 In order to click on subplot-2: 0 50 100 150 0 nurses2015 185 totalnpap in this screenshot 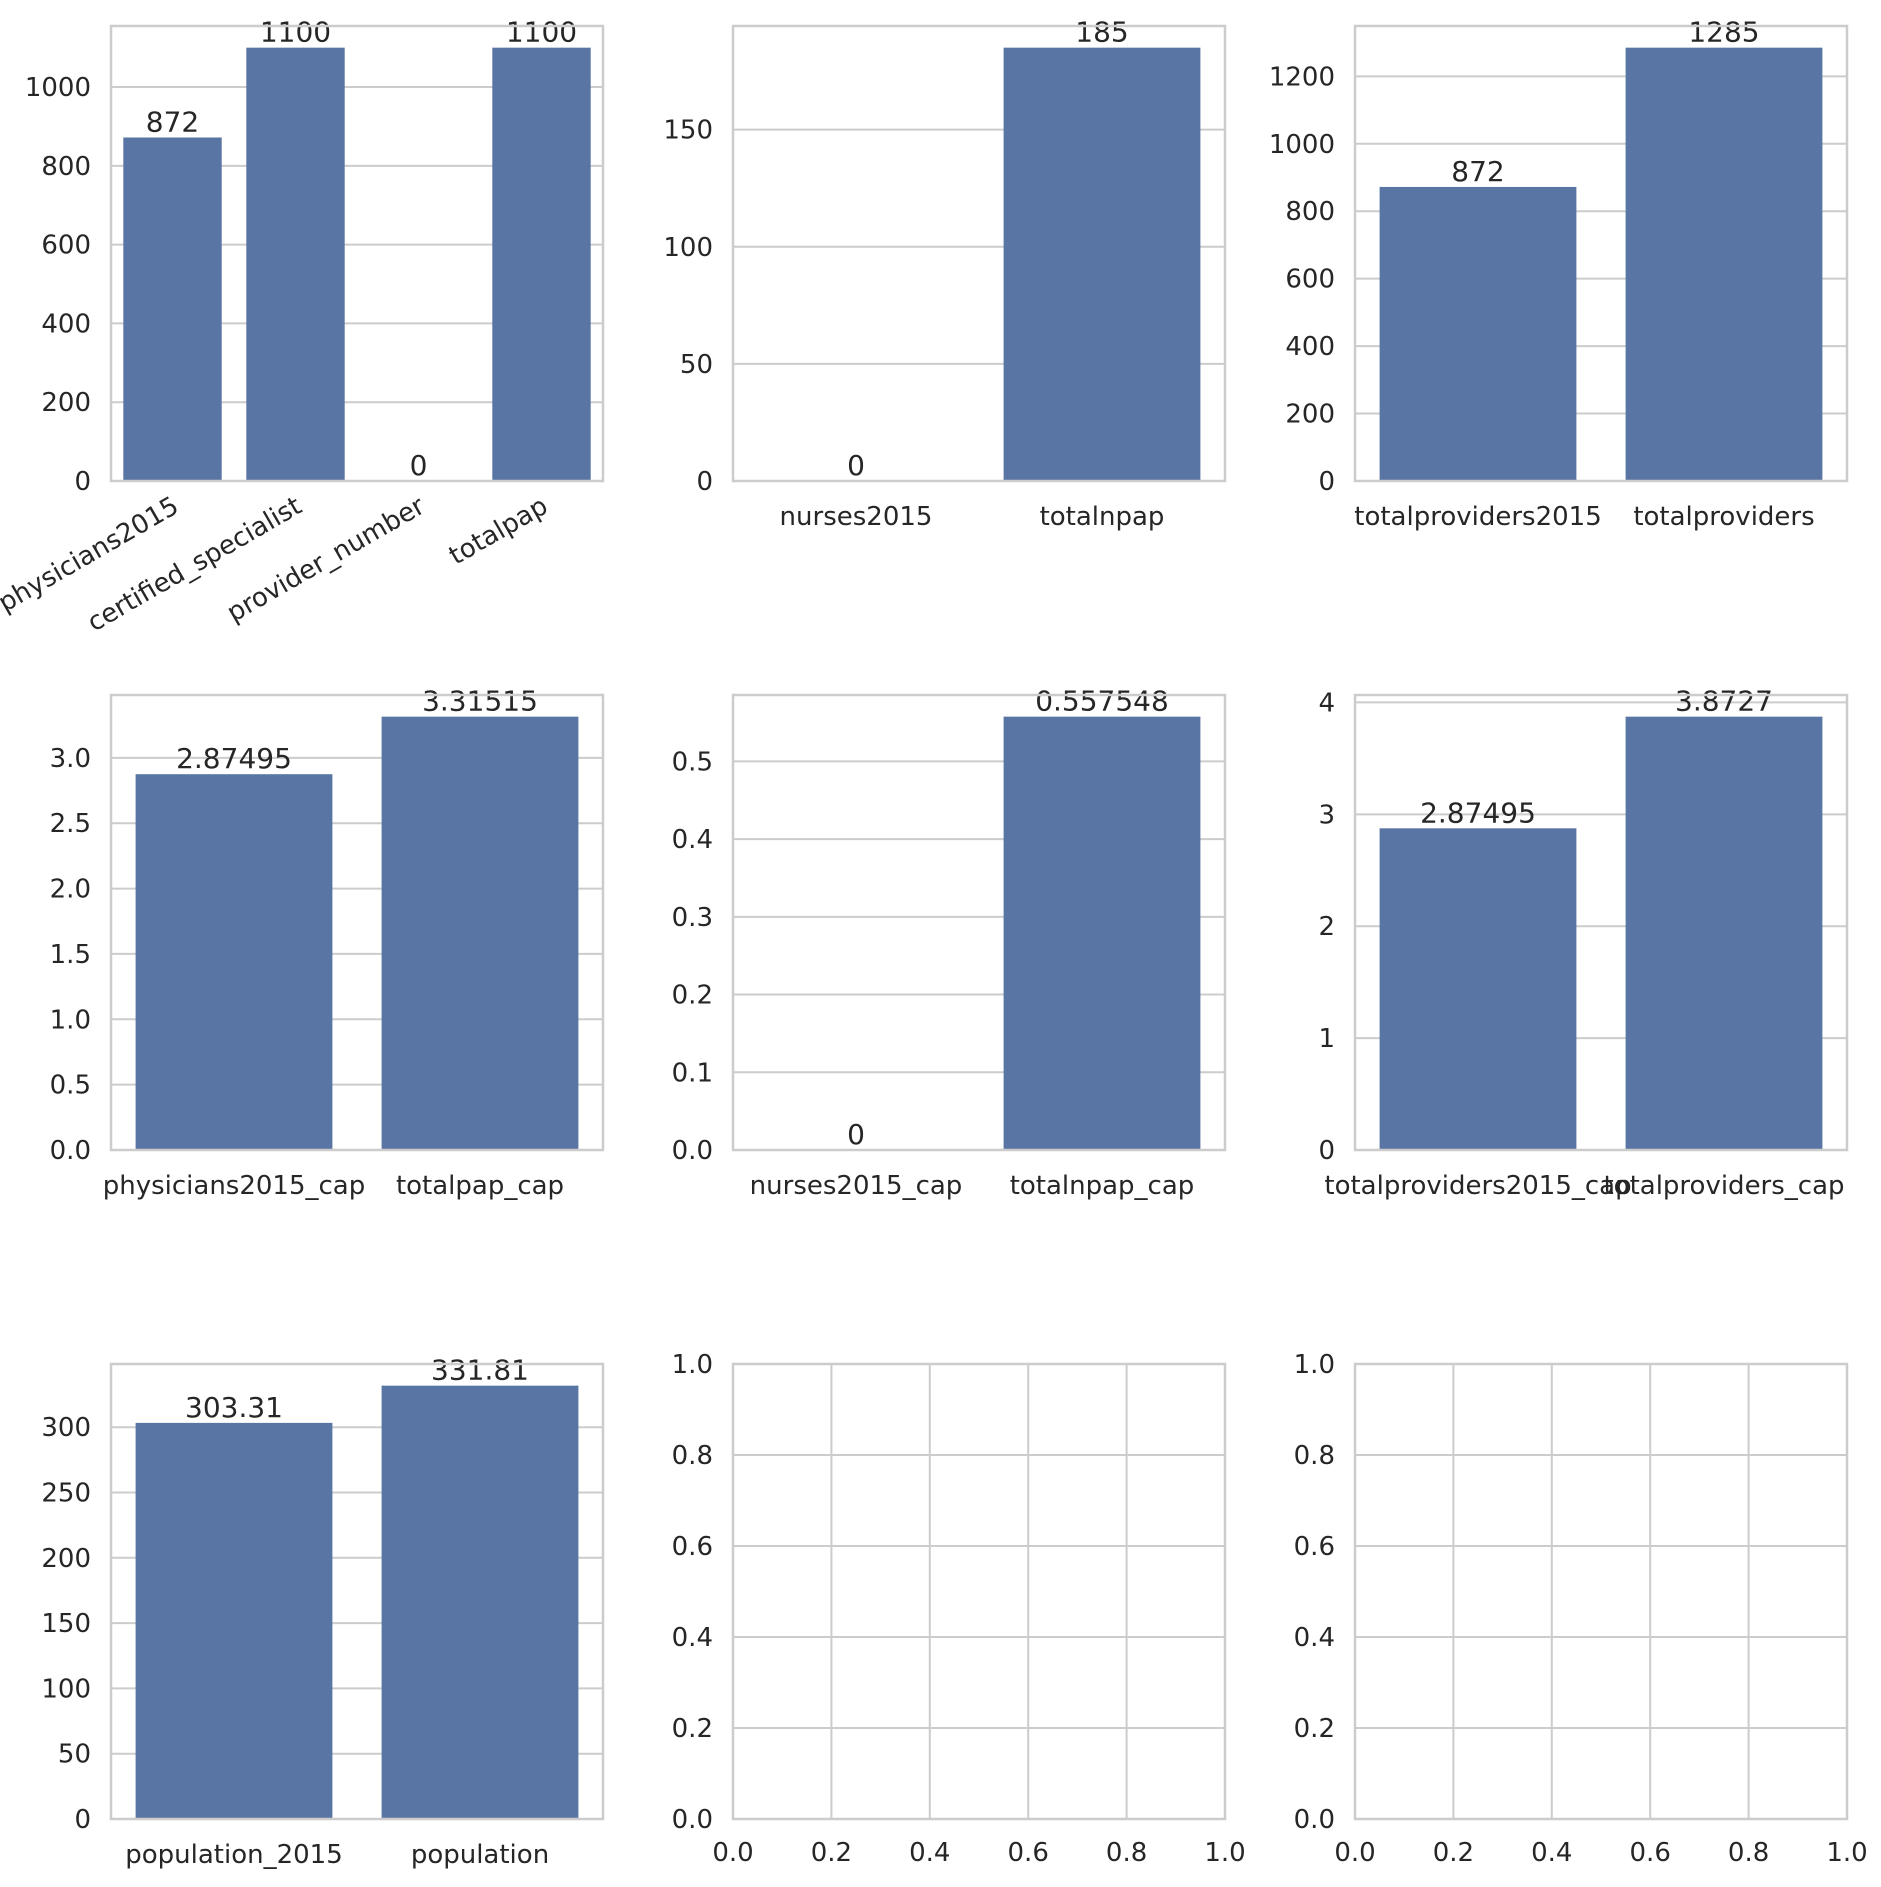, I will do `click(945, 274)`.